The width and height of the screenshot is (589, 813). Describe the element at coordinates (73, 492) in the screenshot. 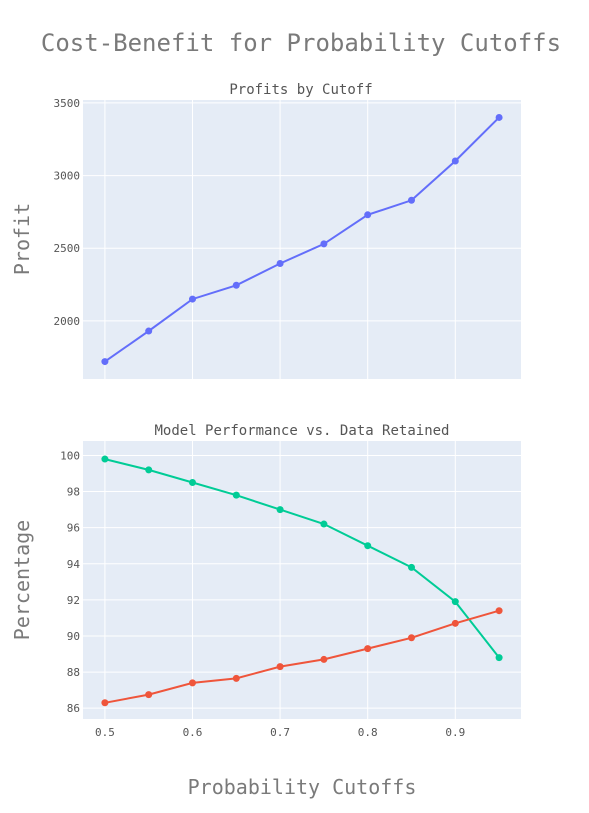

I see `y-tick-label: 98` at that location.